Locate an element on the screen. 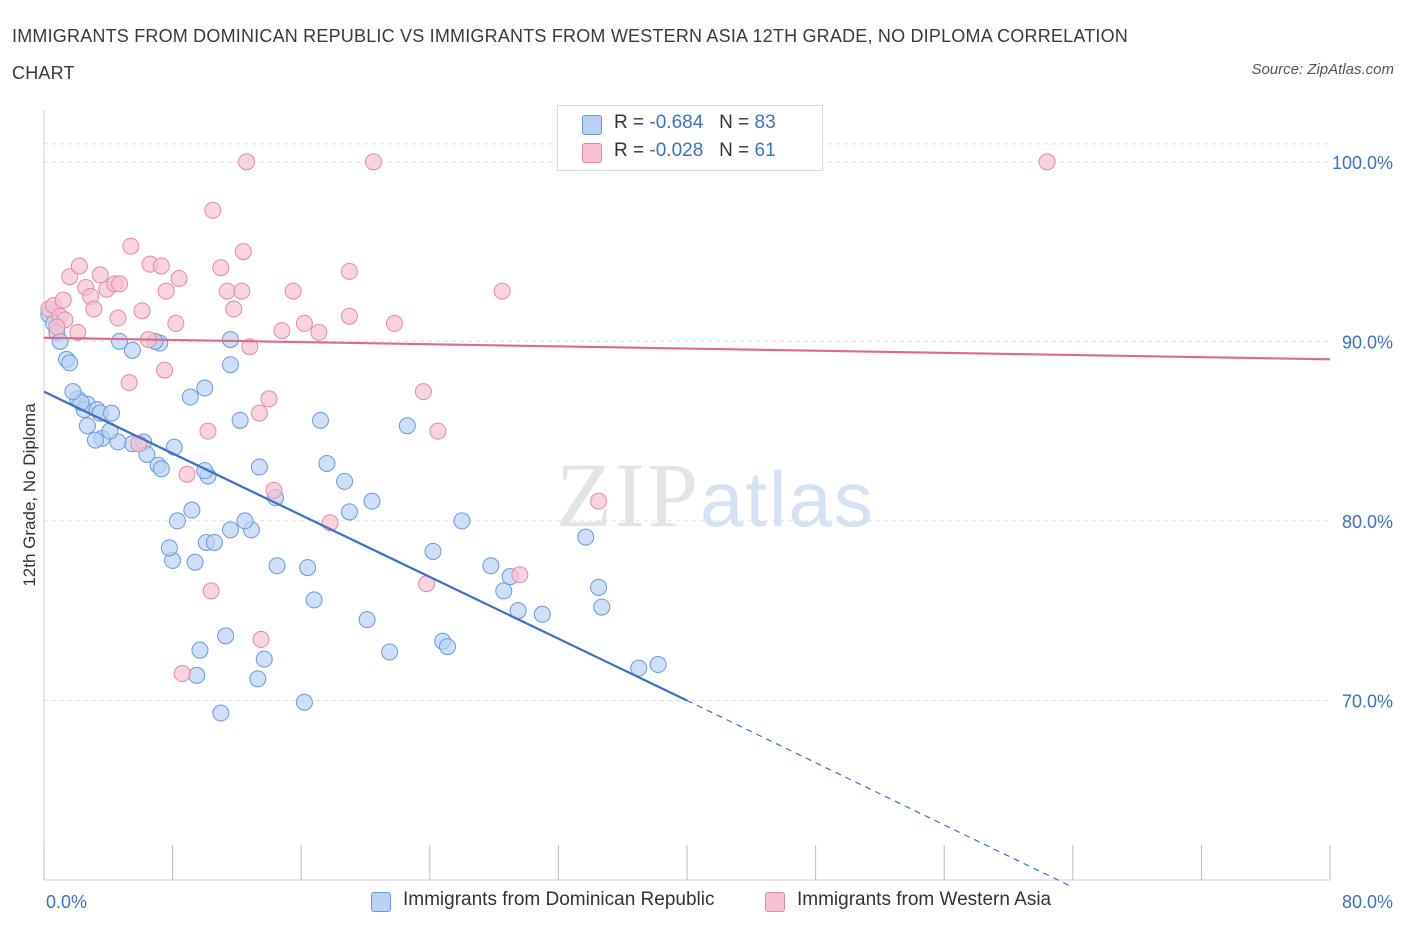 This screenshot has width=1406, height=930. series-swatch-blue is located at coordinates (381, 902).